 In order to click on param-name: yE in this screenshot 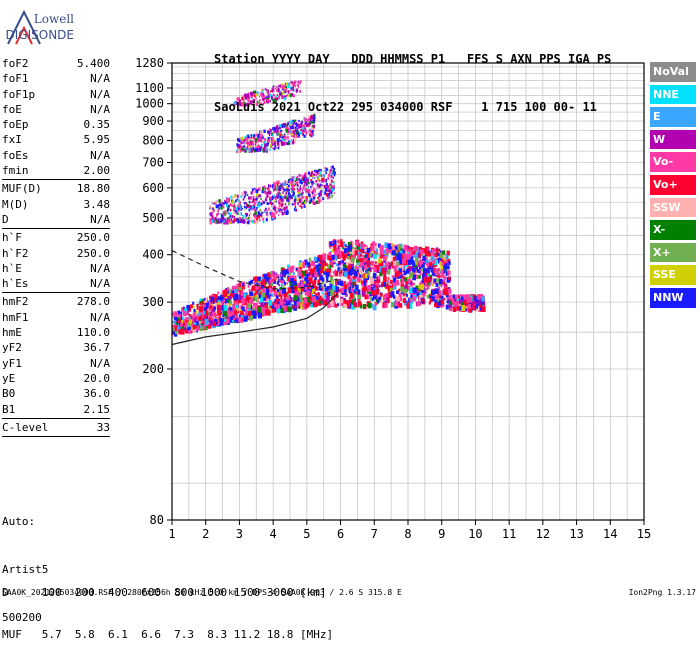, I will do `click(9, 378)`.